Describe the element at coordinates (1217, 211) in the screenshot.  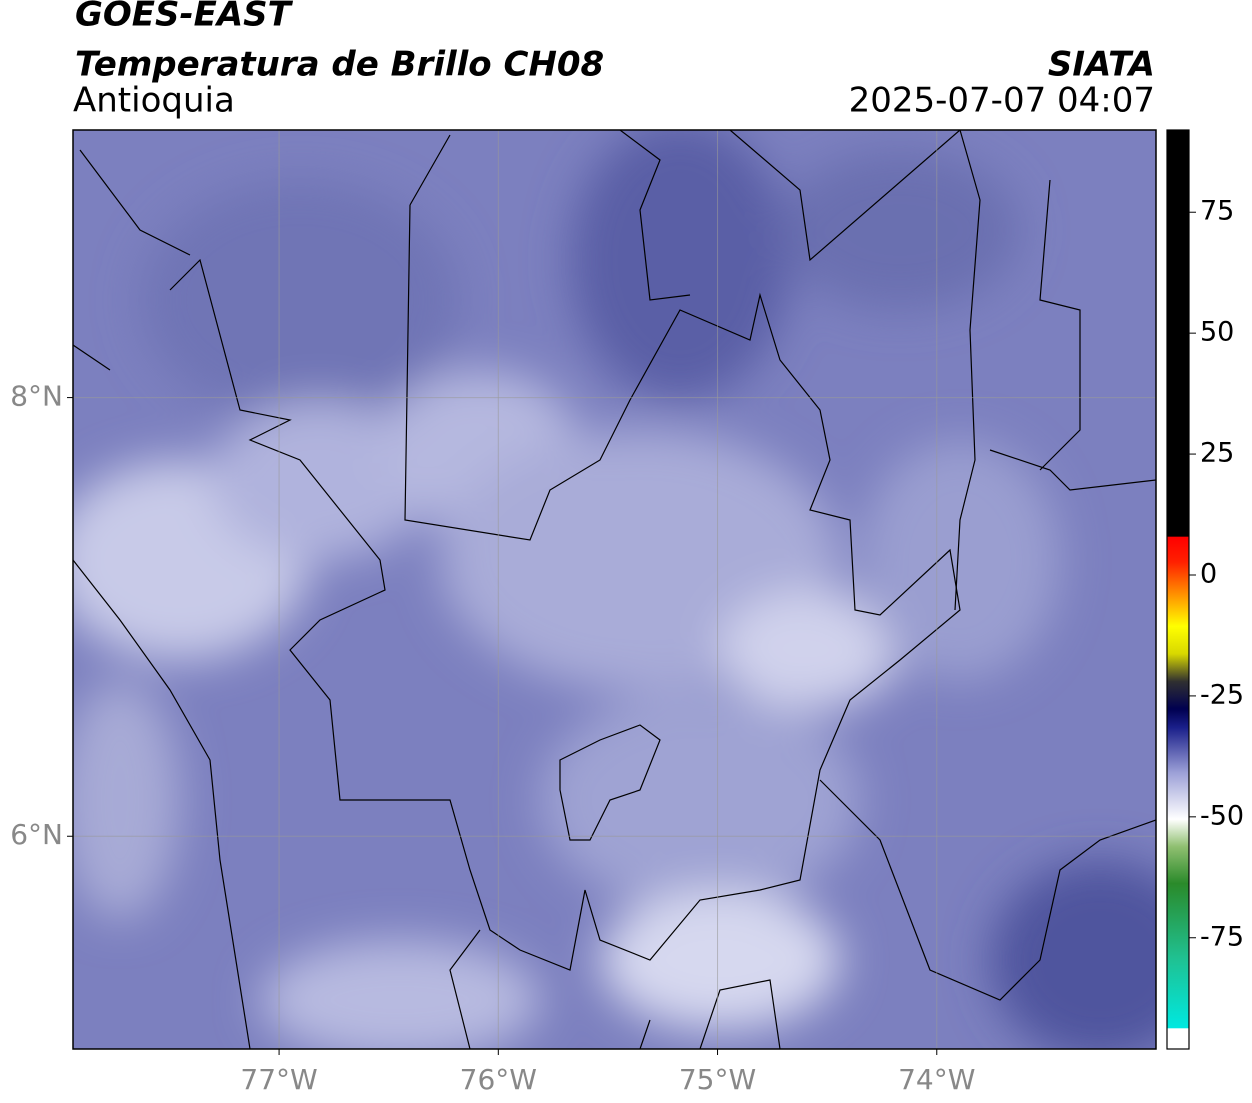
I see `colorbar-tick-label: 75` at that location.